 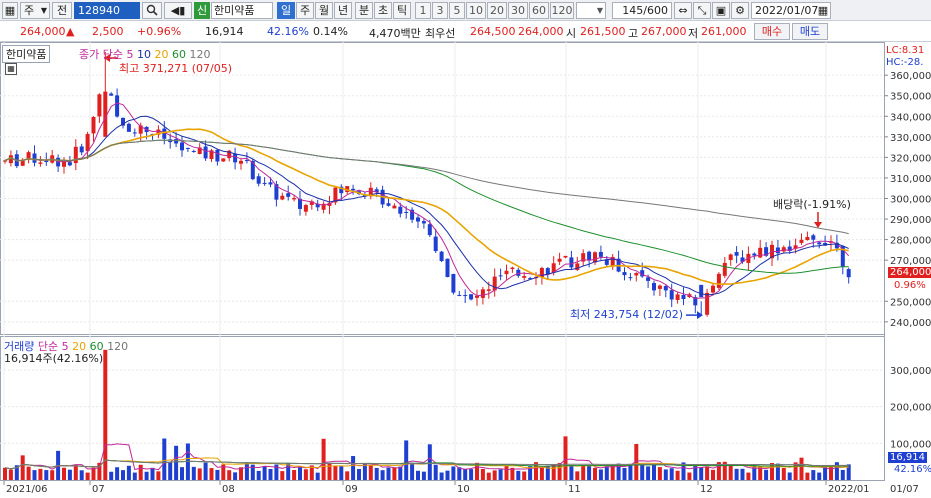 What do you see at coordinates (642, 10) in the screenshot?
I see `count-input: 145/600` at bounding box center [642, 10].